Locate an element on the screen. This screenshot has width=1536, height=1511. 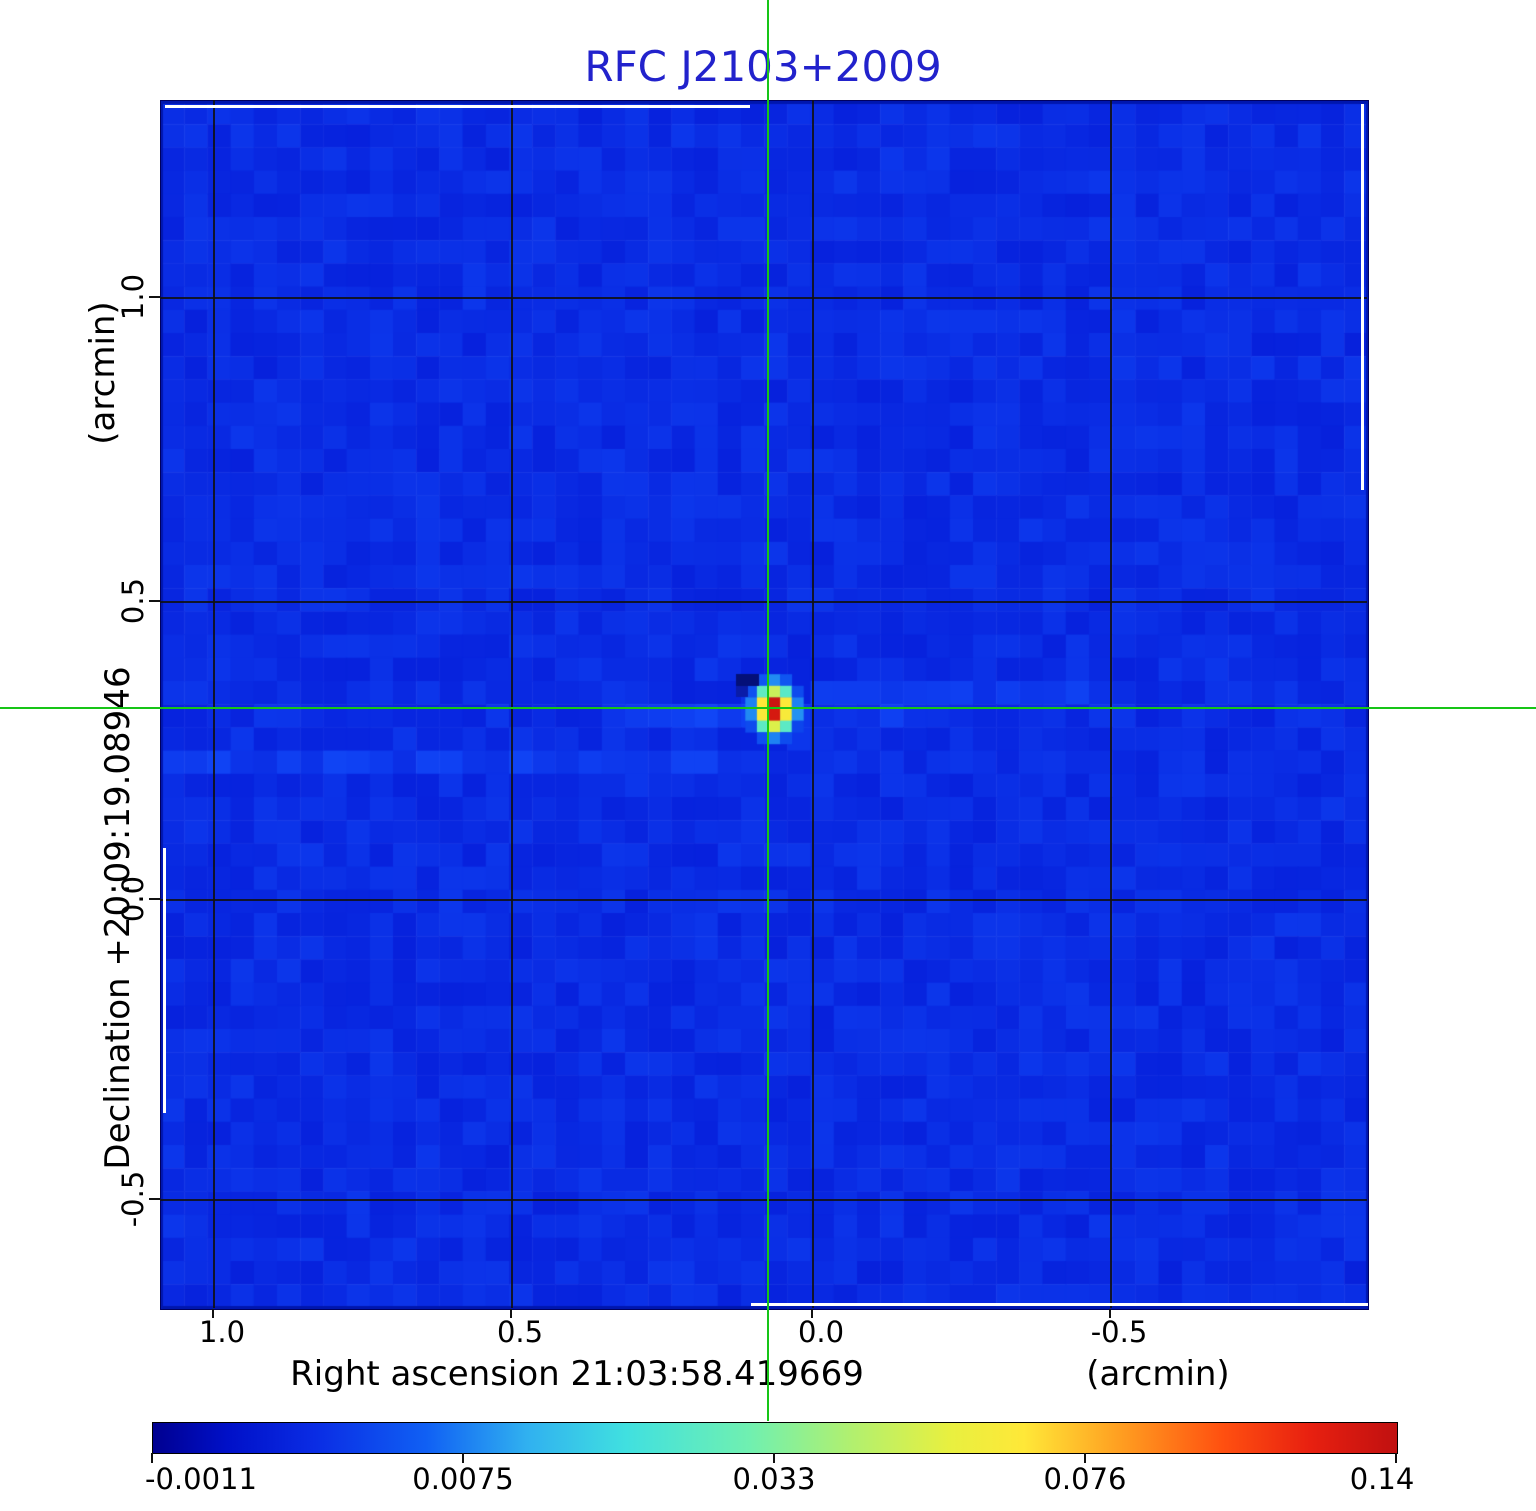
x-axis-tick-label: -0.5 is located at coordinates (1119, 1332).